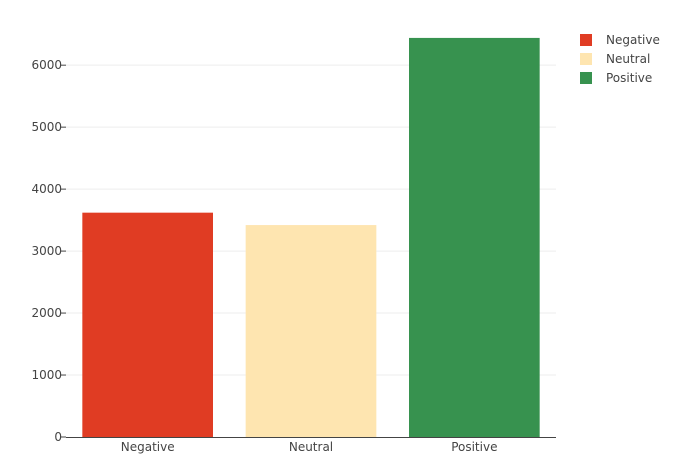  I want to click on legend-label-positive: Positive, so click(629, 77).